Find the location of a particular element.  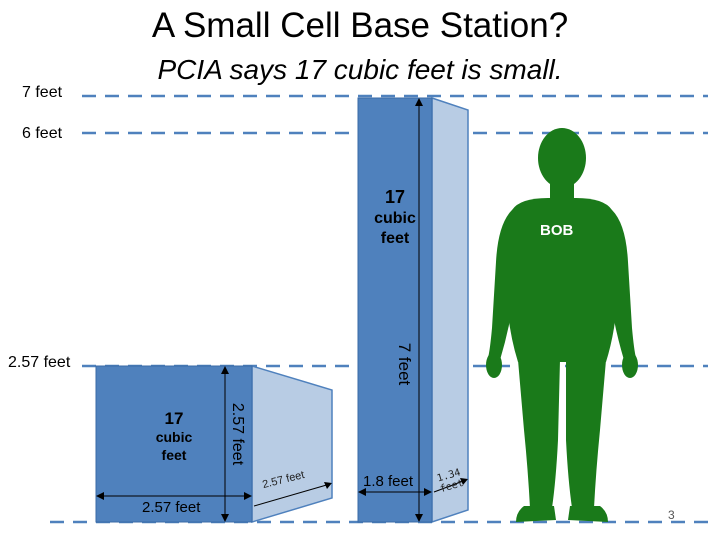

cube-box-volume-label: 17 cubic feet is located at coordinates (174, 436).